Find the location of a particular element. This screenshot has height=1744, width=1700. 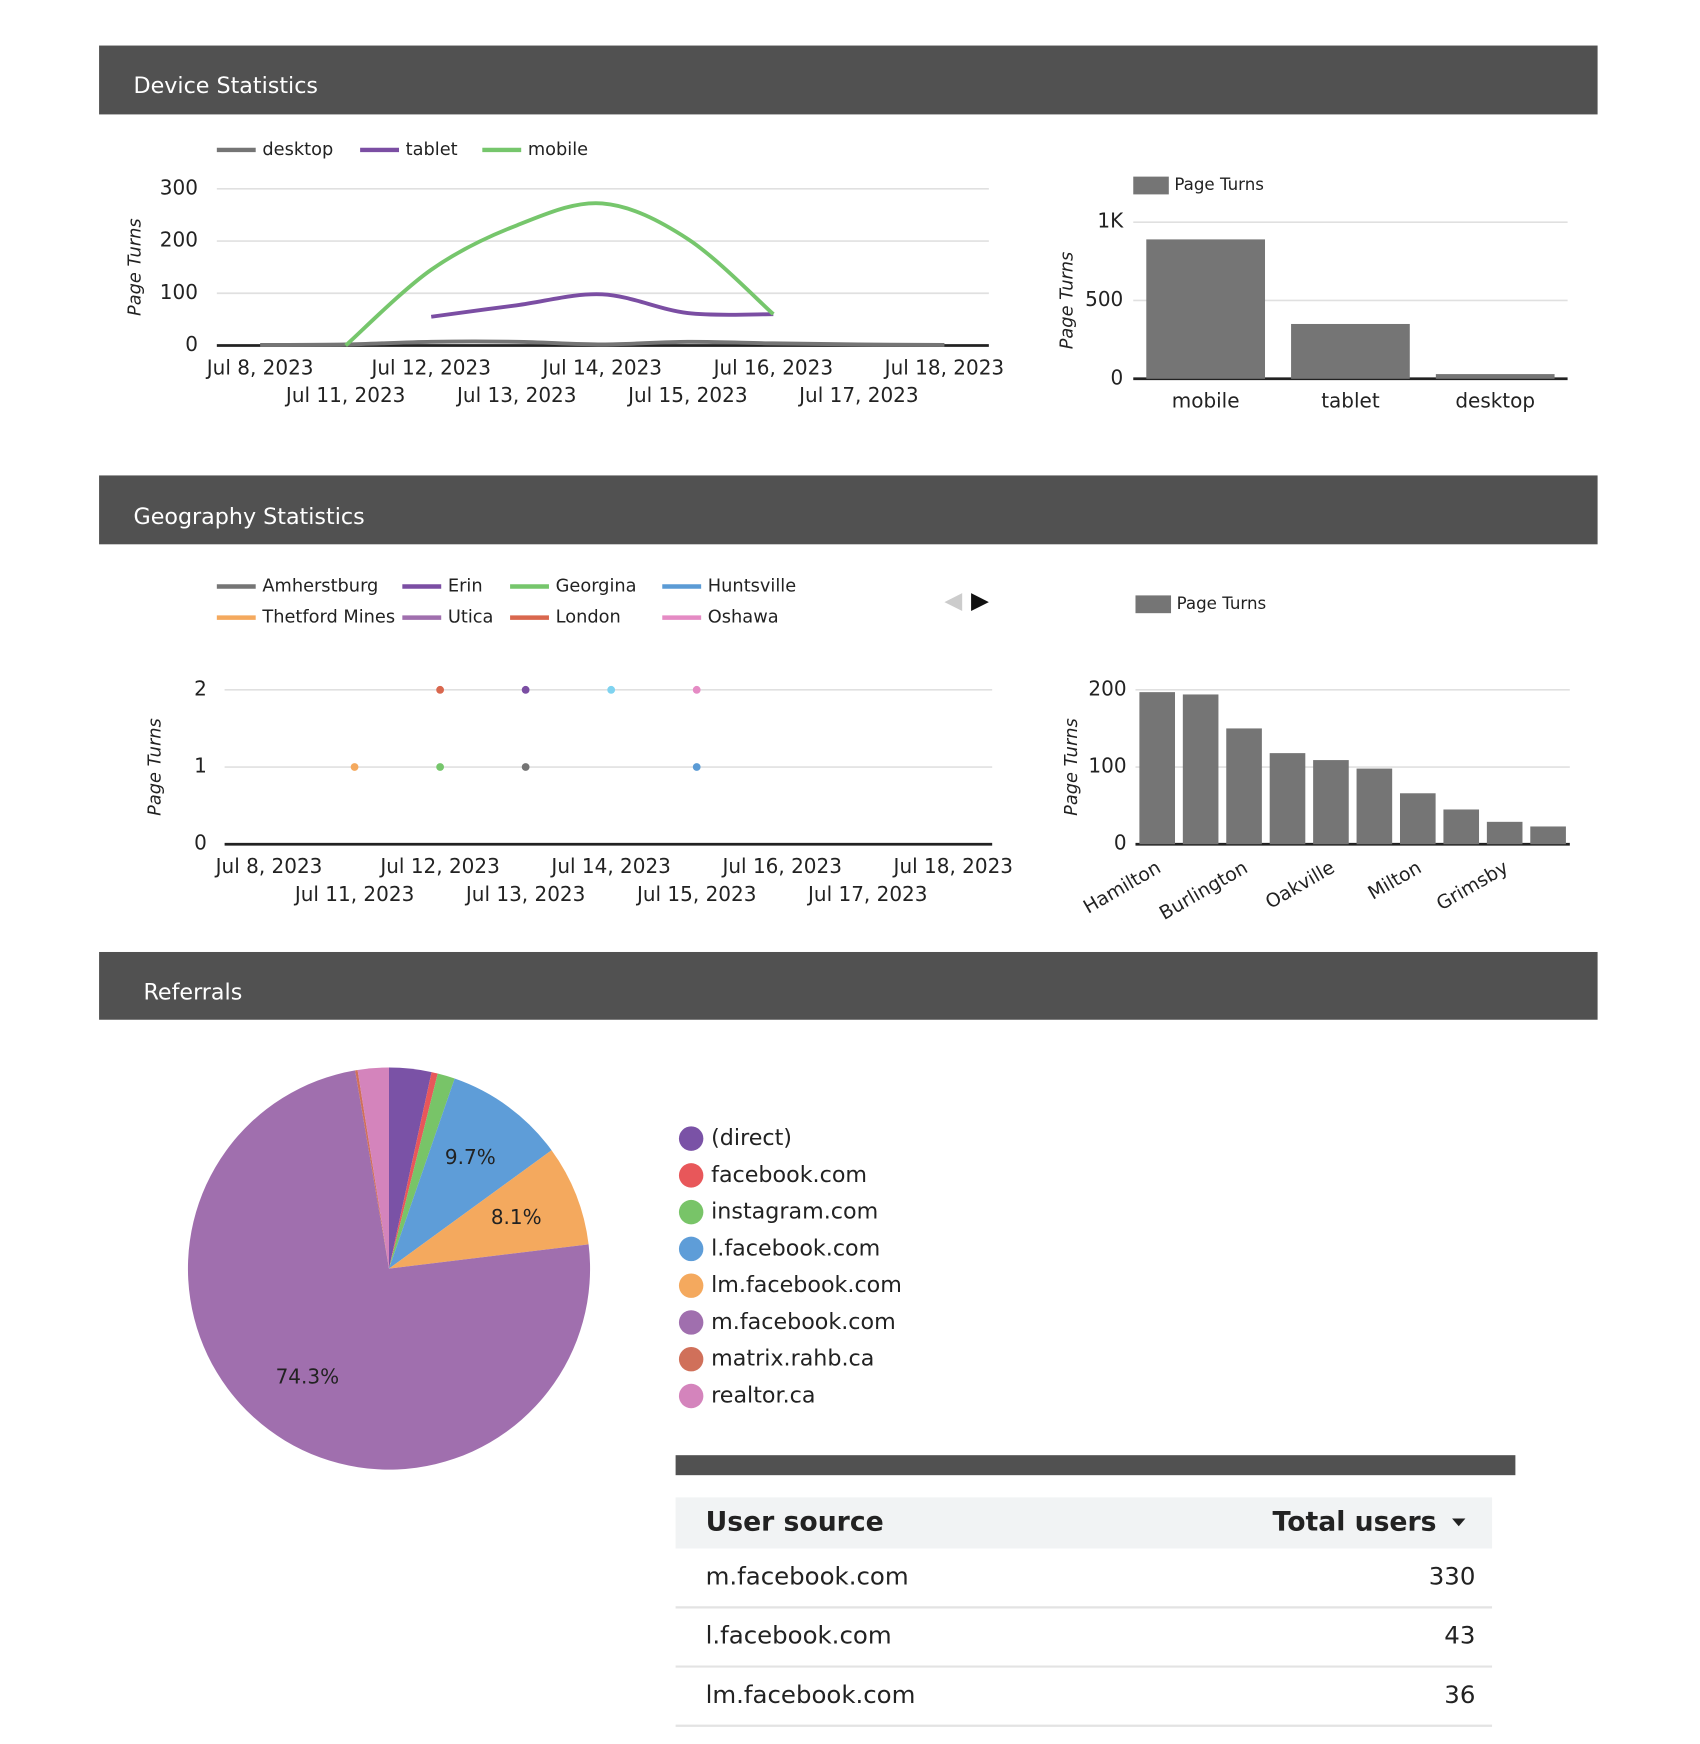

y-tick-label: 1K is located at coordinates (1110, 221).